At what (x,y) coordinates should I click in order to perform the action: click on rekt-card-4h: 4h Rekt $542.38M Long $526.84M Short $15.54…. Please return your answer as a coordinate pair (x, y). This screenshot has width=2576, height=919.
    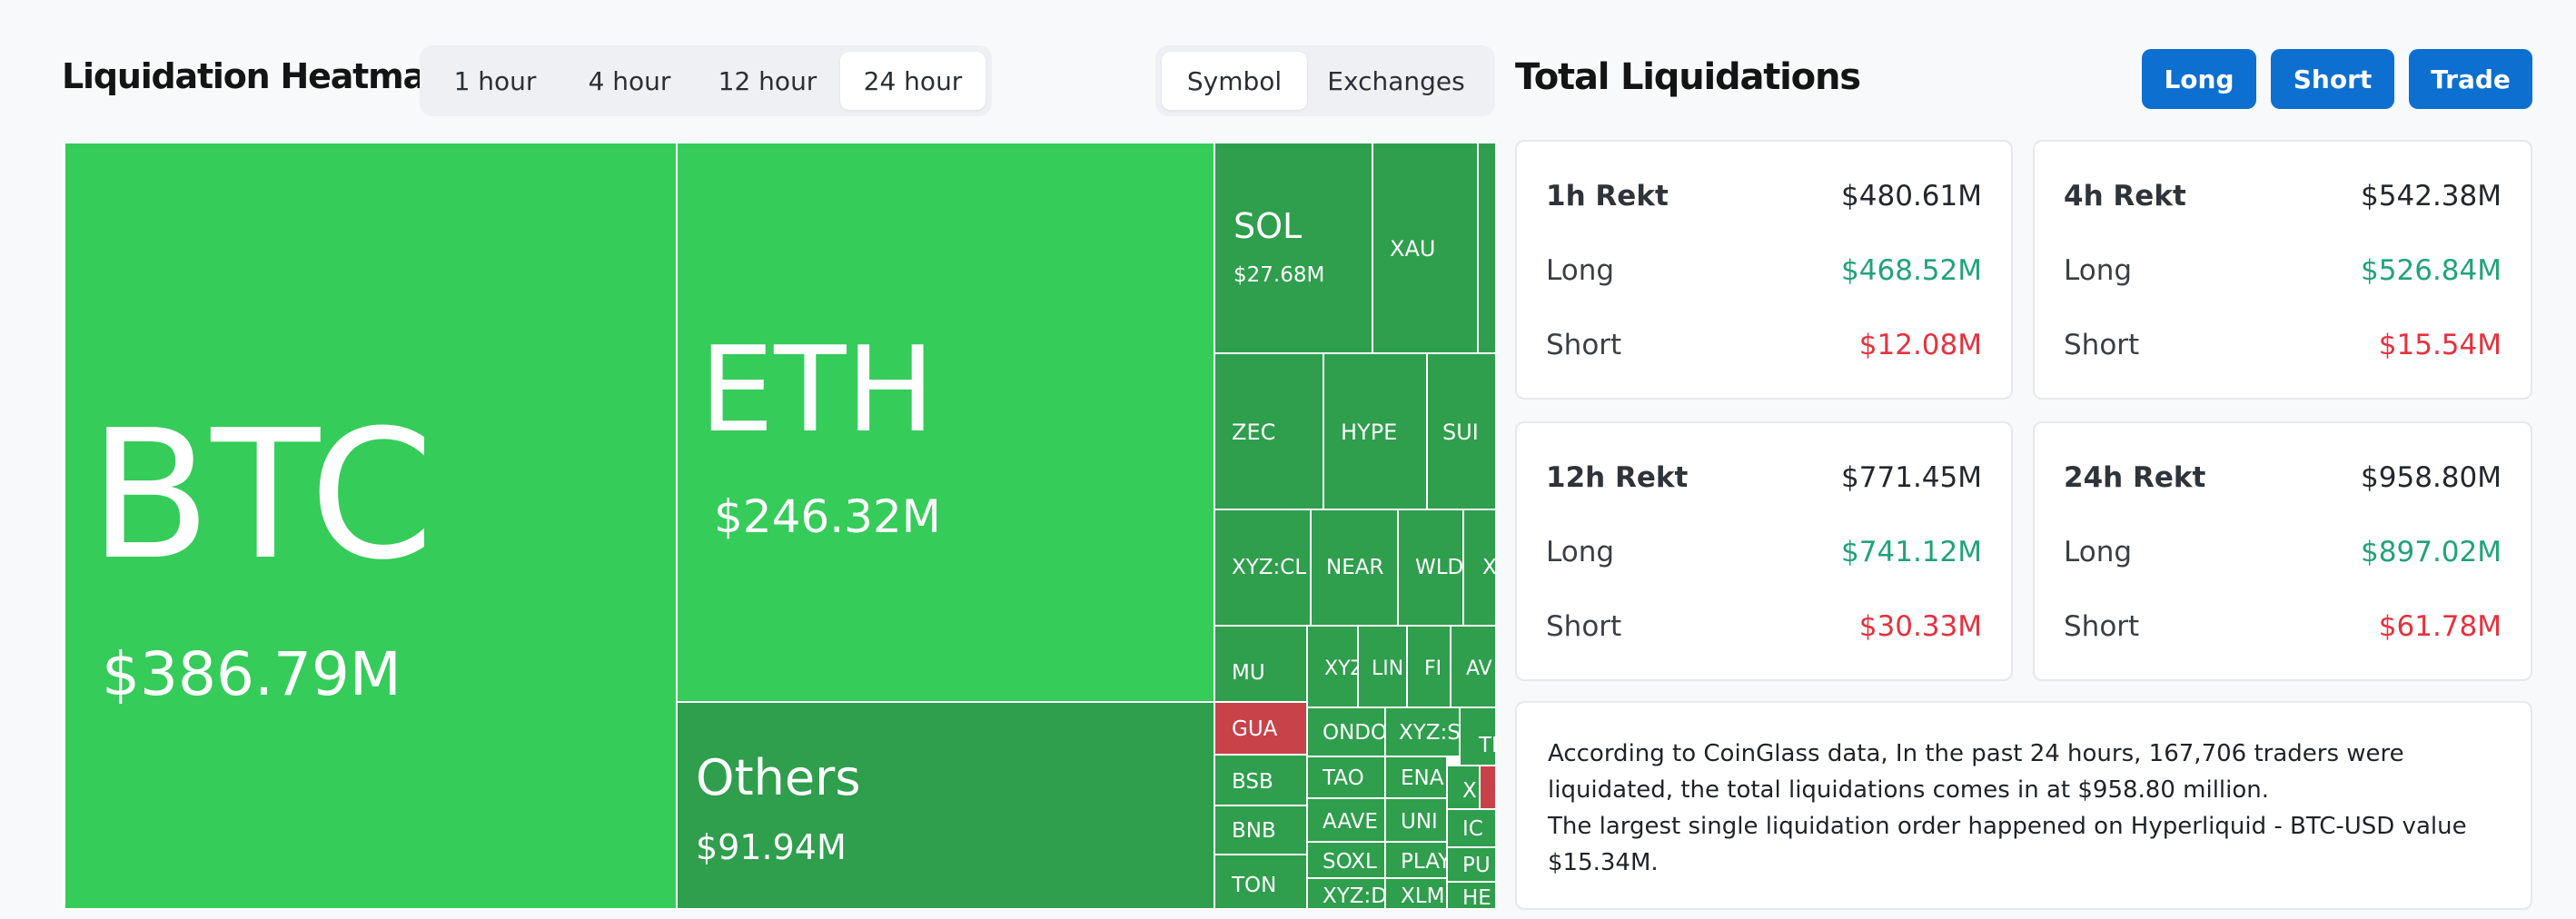
    Looking at the image, I should click on (2282, 270).